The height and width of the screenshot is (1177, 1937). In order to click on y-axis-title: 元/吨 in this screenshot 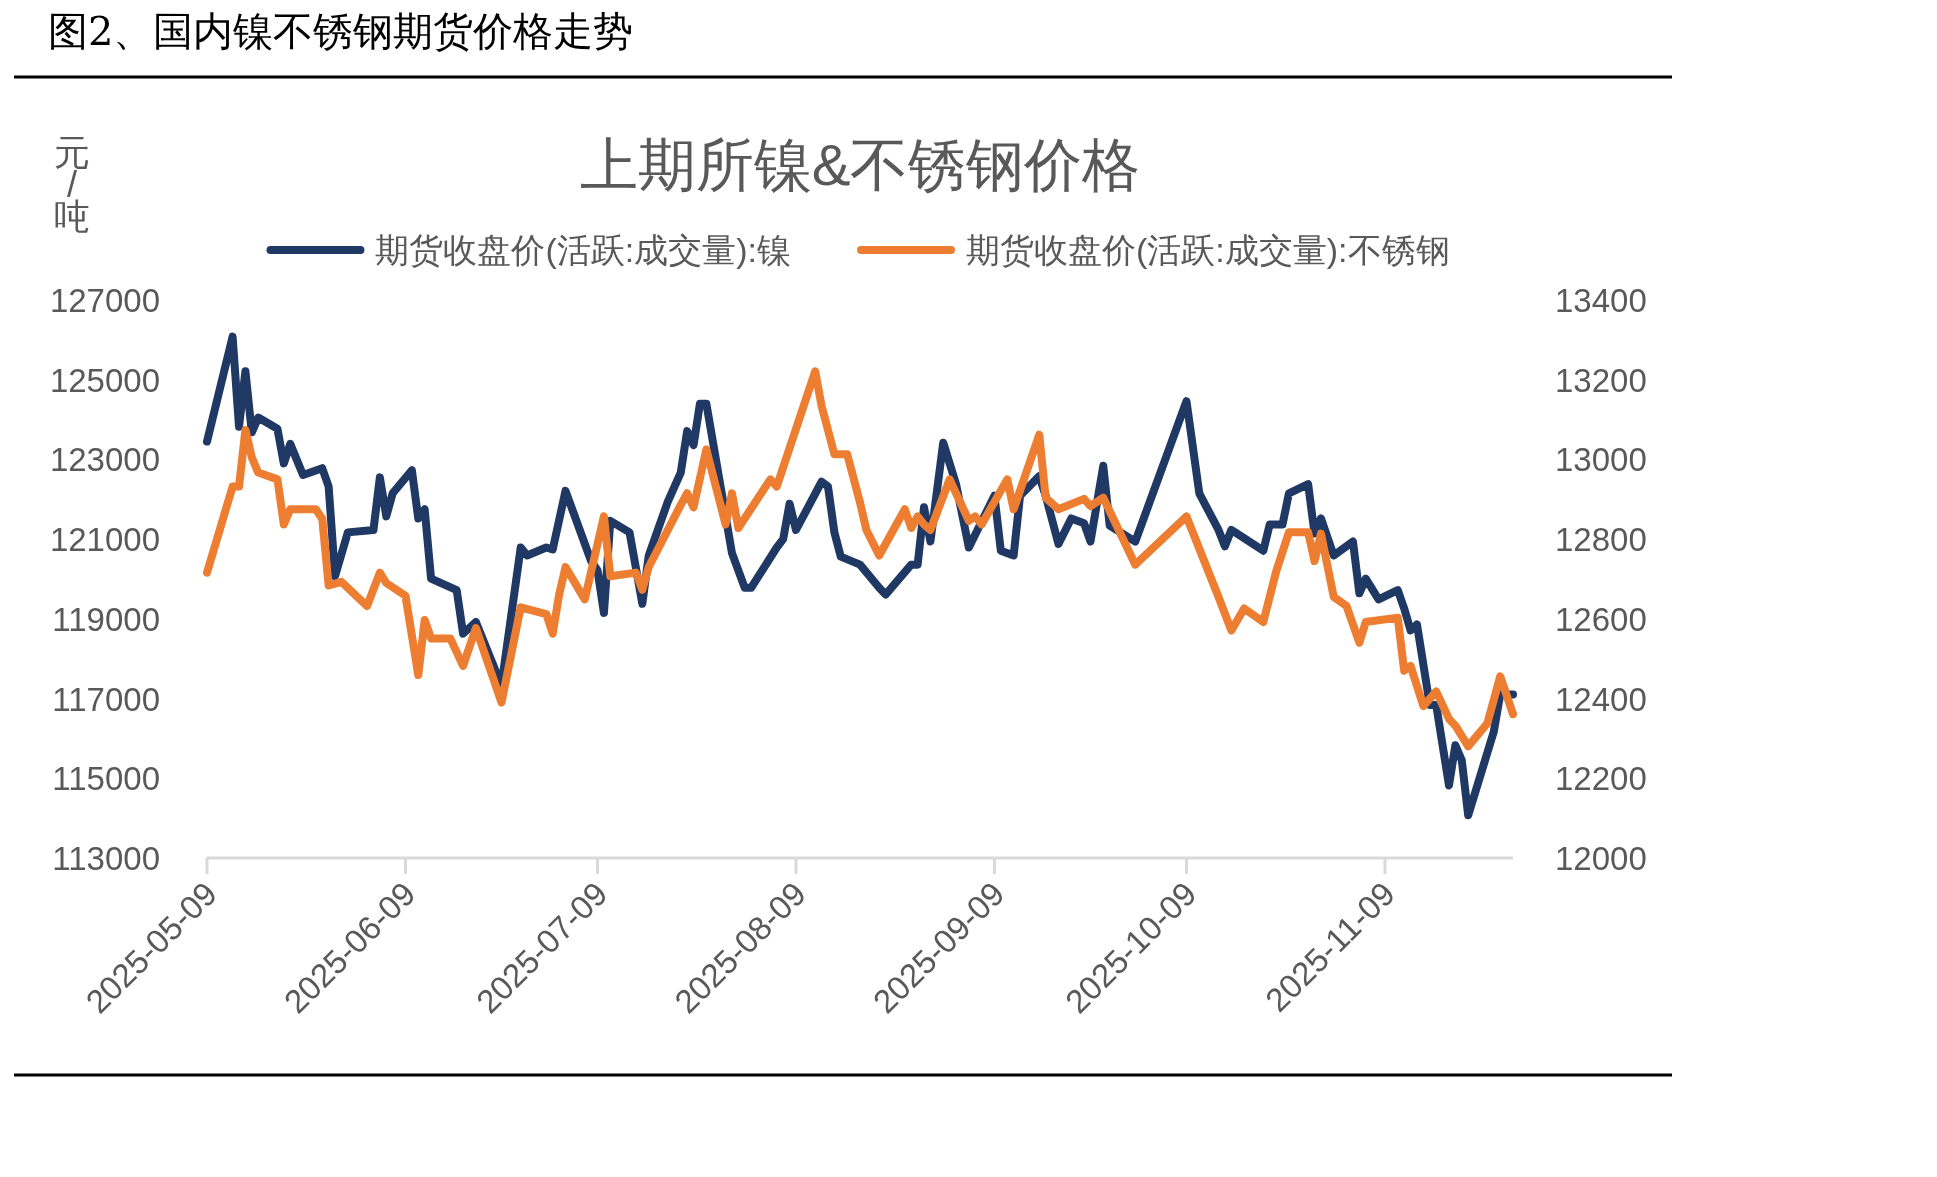, I will do `click(72, 184)`.